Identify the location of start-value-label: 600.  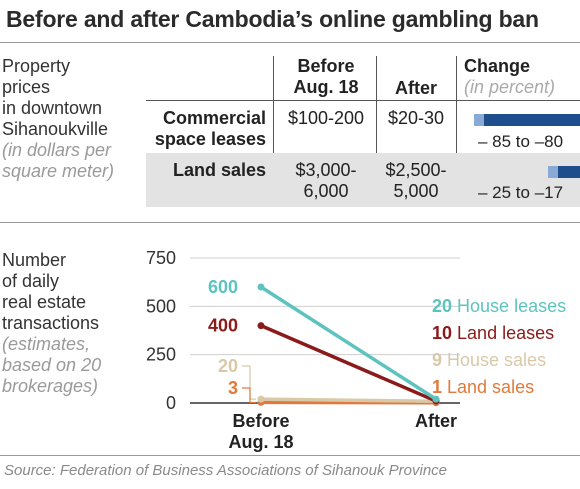
(223, 287).